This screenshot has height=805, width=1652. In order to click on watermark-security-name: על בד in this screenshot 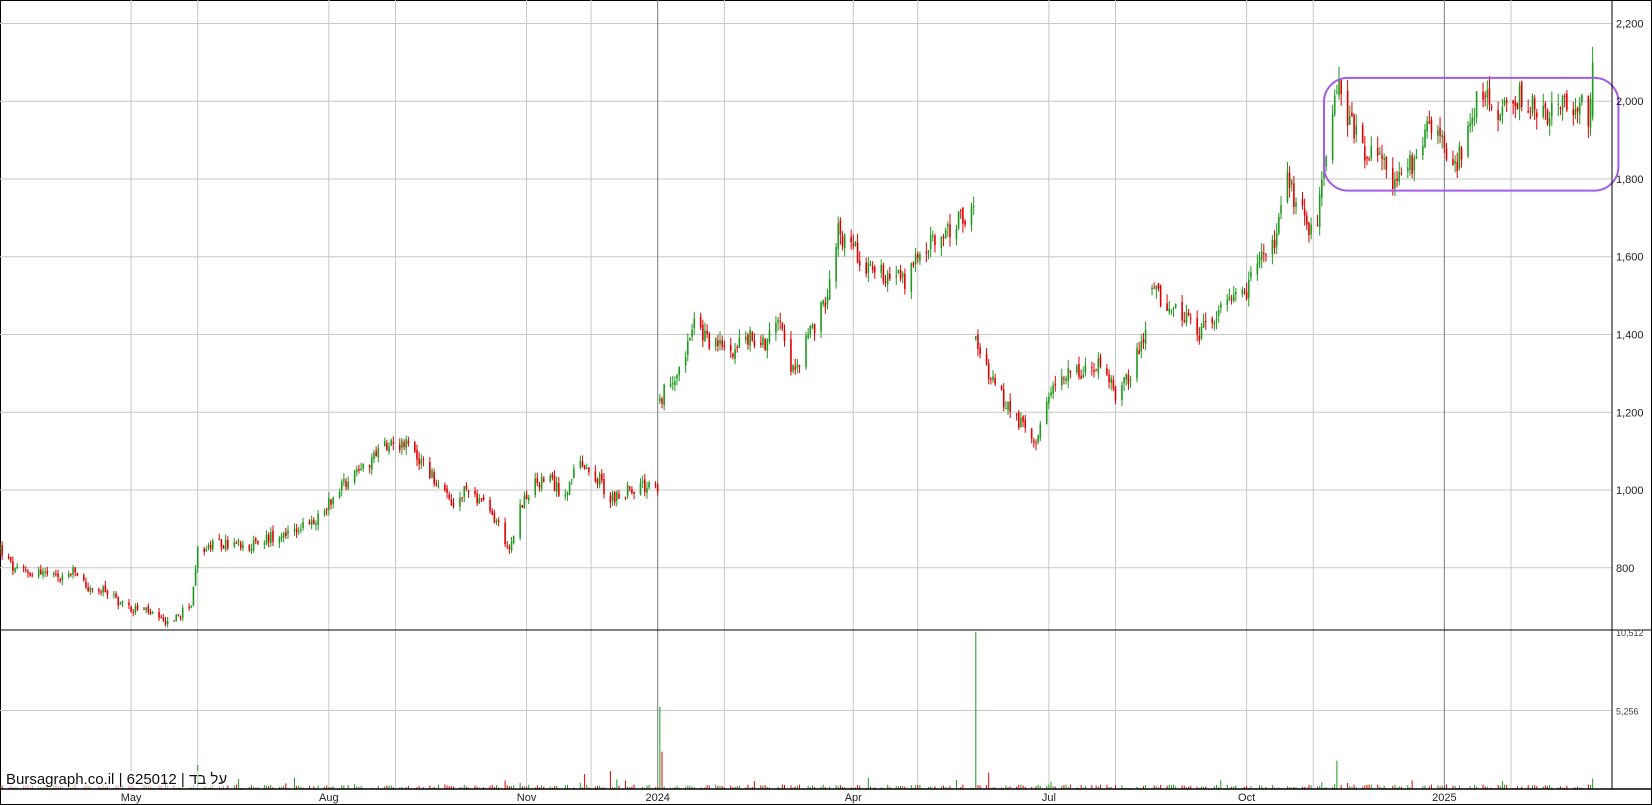, I will do `click(208, 779)`.